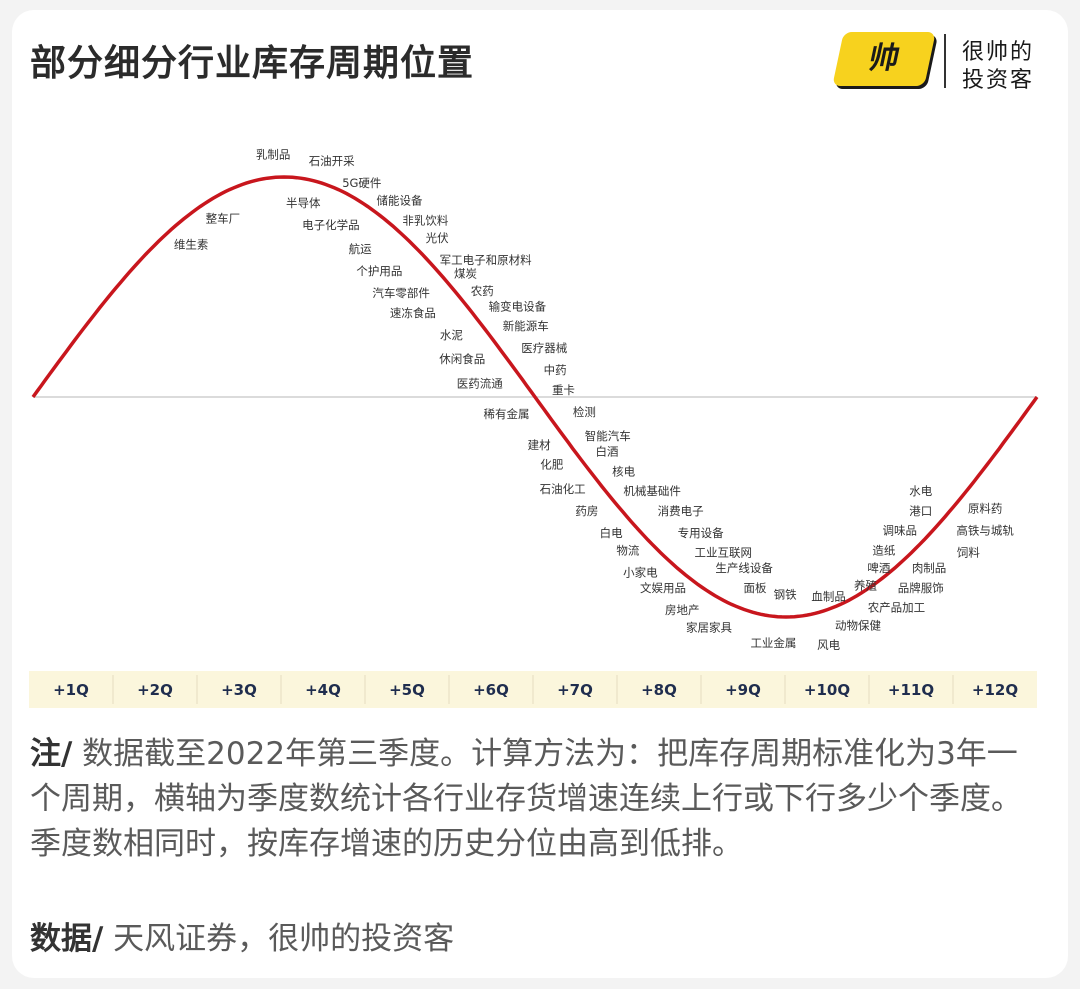 Image resolution: width=1080 pixels, height=989 pixels. I want to click on x-tick-label: +2Q, so click(155, 690).